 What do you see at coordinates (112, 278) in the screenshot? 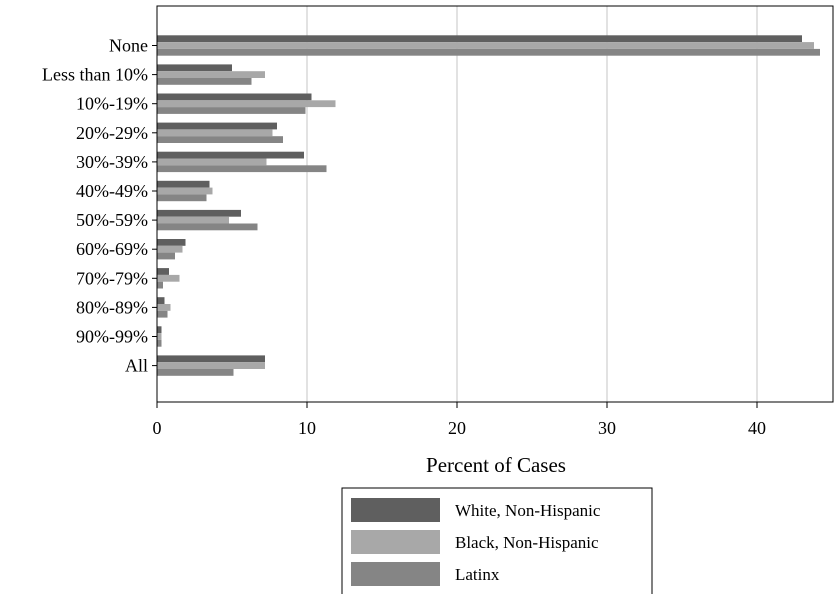
I see `category-label: 70%-79%` at bounding box center [112, 278].